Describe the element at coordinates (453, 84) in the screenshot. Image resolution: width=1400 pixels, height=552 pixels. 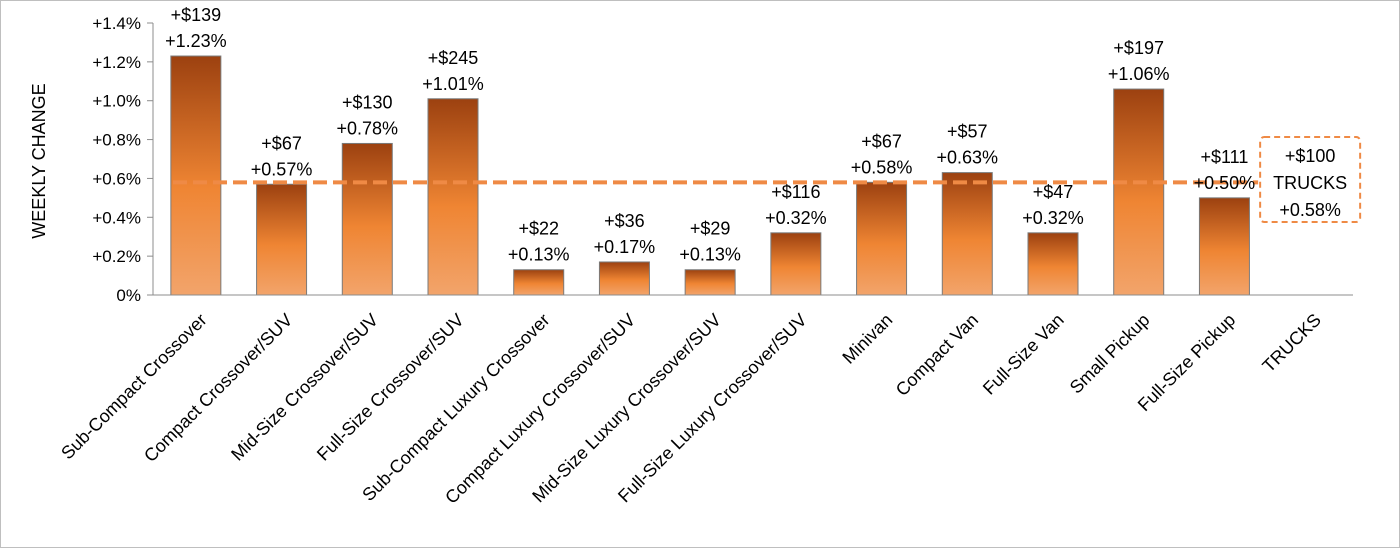
I see `data-label-percent: +1.01%` at that location.